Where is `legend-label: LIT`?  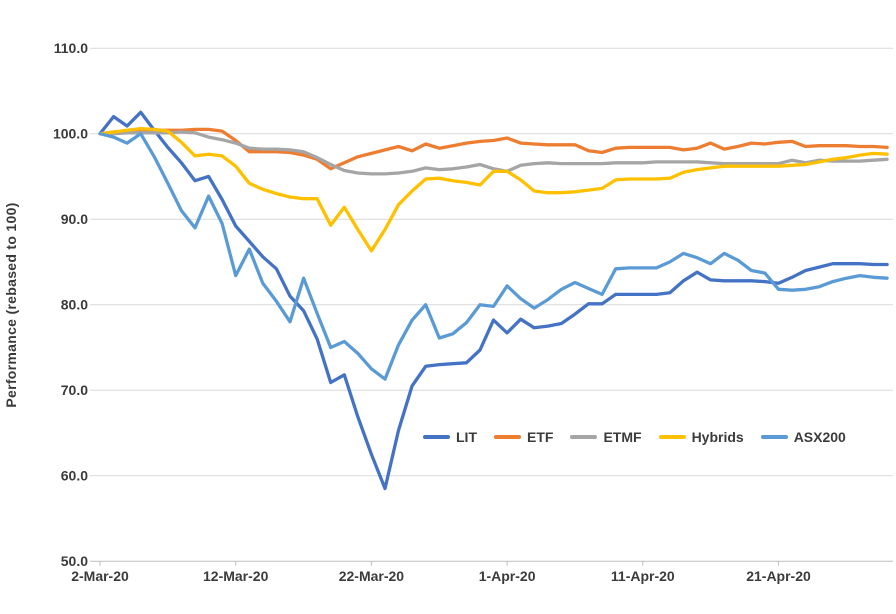 legend-label: LIT is located at coordinates (466, 437).